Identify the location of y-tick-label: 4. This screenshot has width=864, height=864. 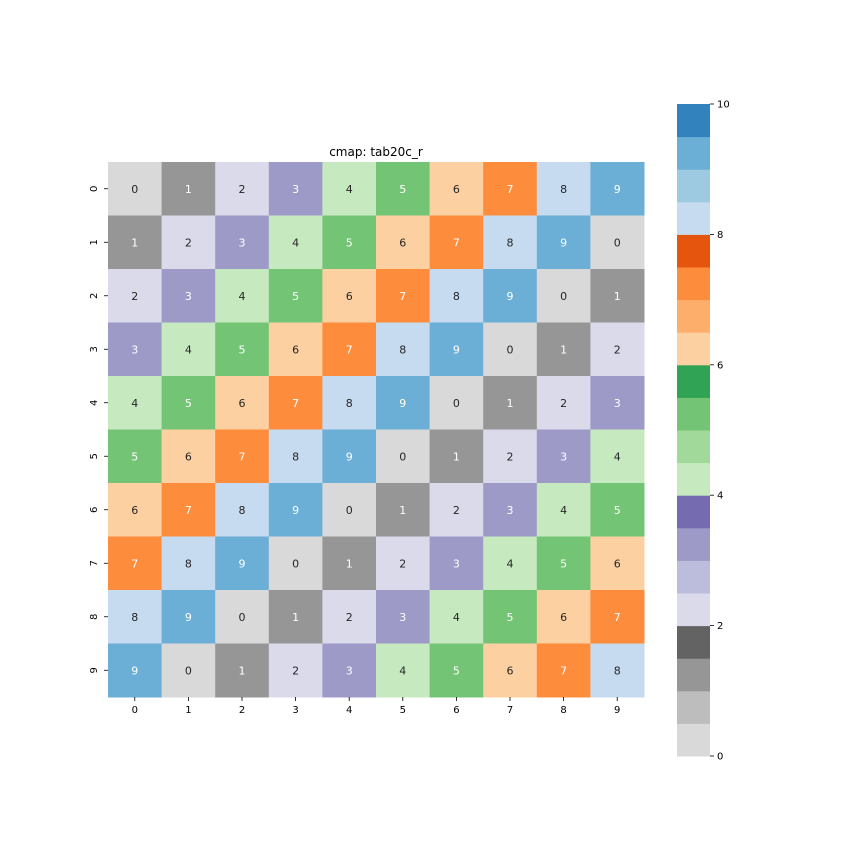
(94, 403).